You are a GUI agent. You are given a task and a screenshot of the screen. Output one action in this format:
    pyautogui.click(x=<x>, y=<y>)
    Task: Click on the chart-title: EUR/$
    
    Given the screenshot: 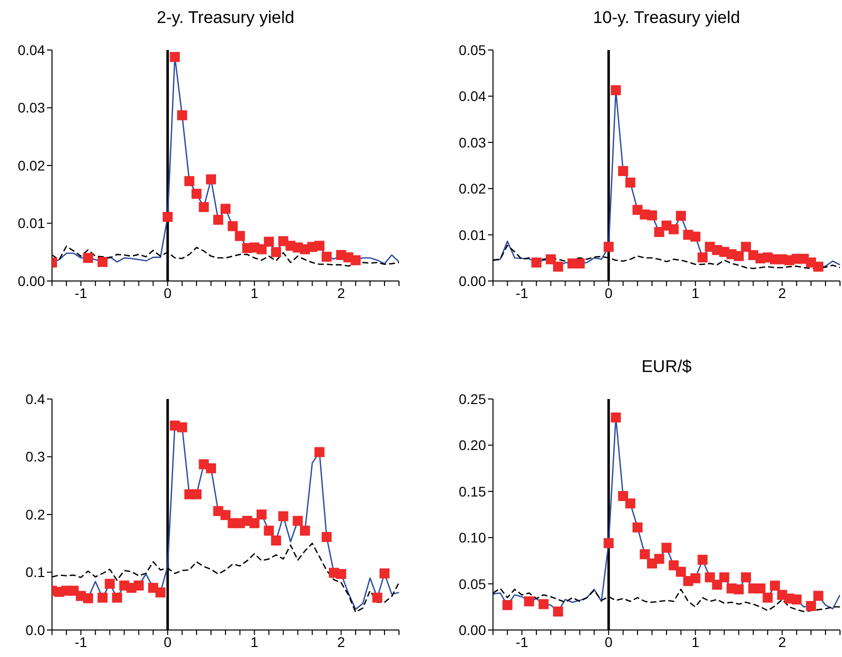 What is the action you would take?
    pyautogui.click(x=666, y=367)
    